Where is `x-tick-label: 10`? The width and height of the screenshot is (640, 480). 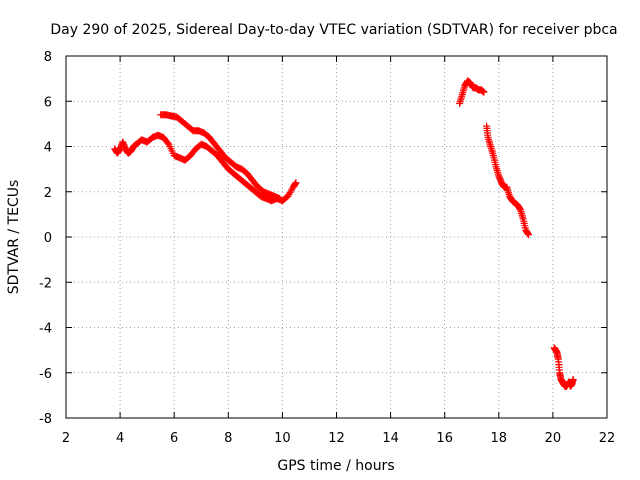
x-tick-label: 10 is located at coordinates (282, 438).